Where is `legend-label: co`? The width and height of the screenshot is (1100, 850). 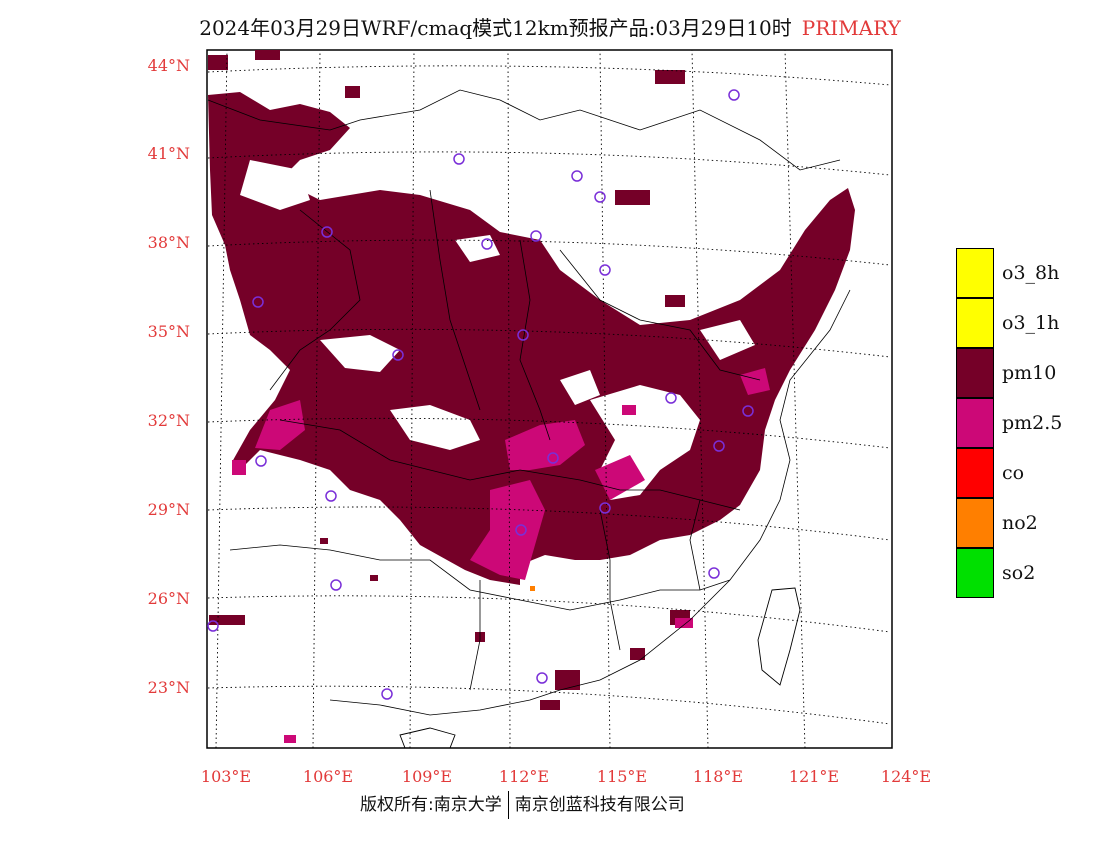 legend-label: co is located at coordinates (1013, 473).